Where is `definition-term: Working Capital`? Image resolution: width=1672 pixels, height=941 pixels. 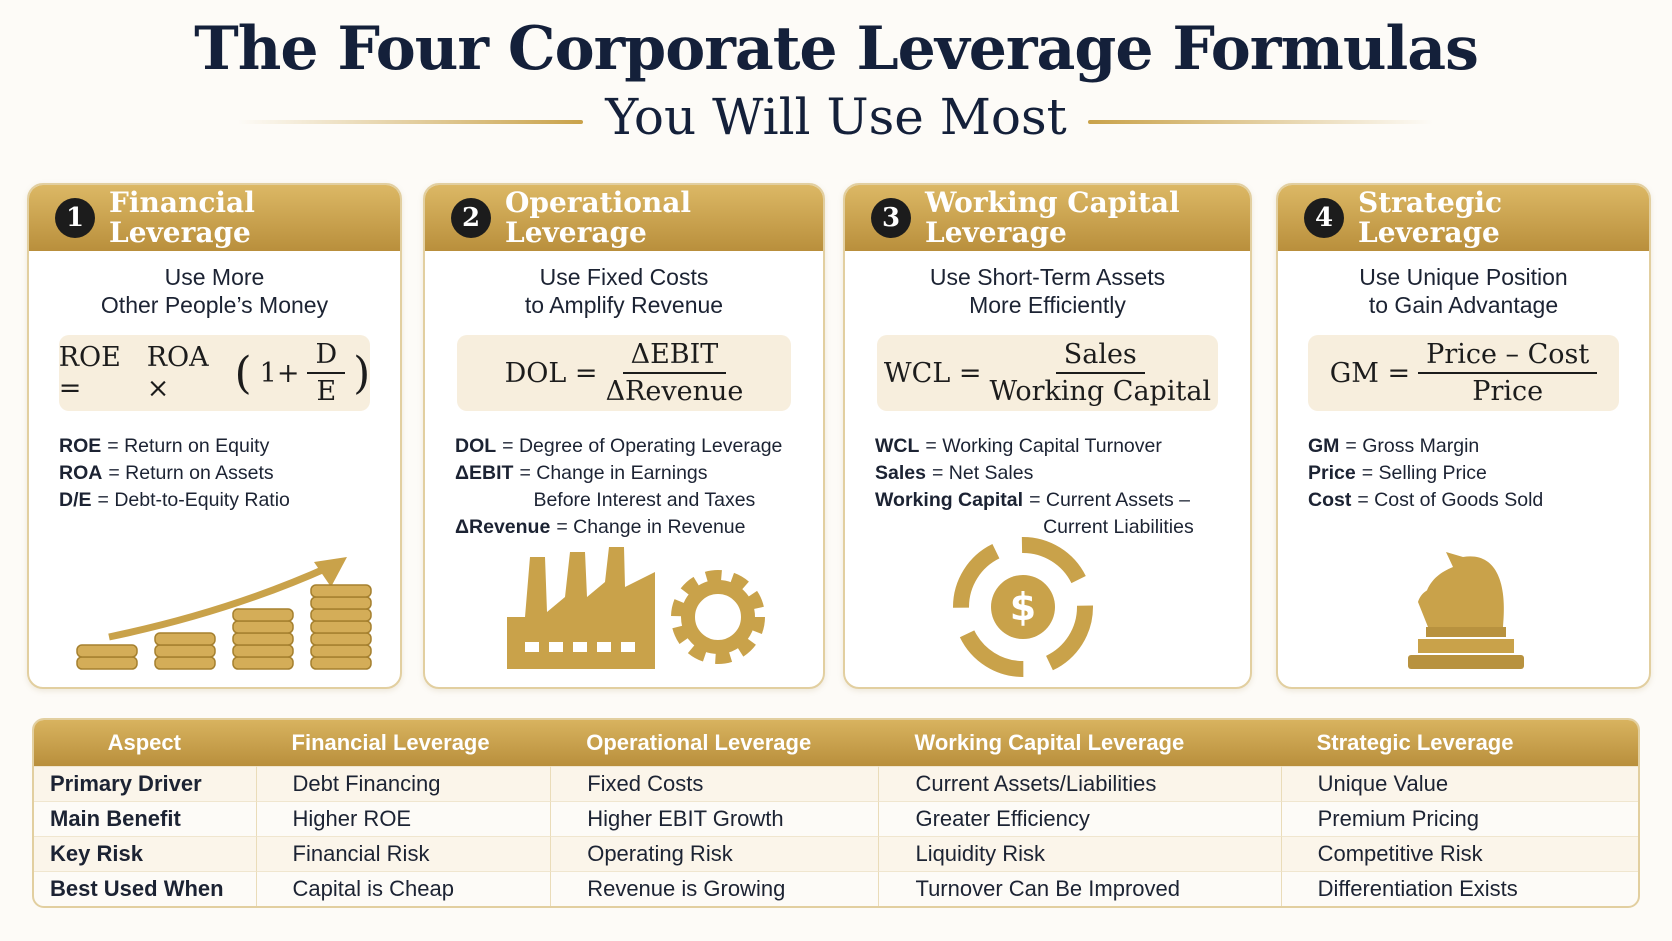
definition-term: Working Capital is located at coordinates (949, 500).